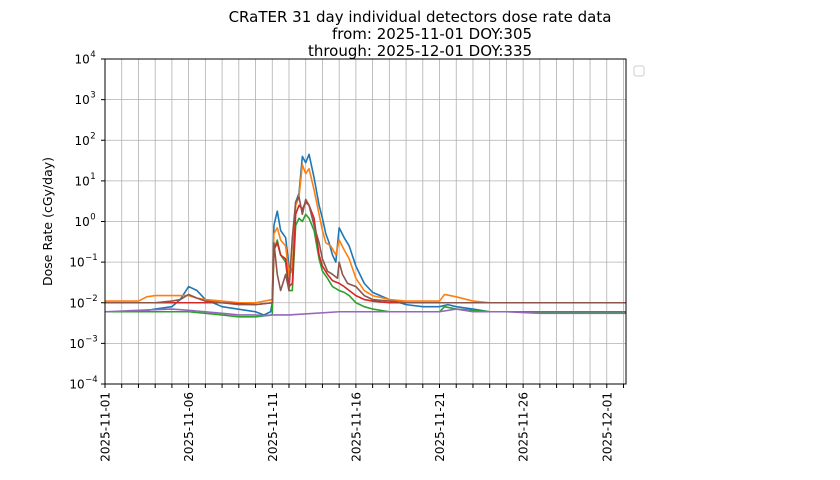 Image resolution: width=840 pixels, height=480 pixels. Describe the element at coordinates (365, 265) in the screenshot. I see `series-line-D3` at that location.